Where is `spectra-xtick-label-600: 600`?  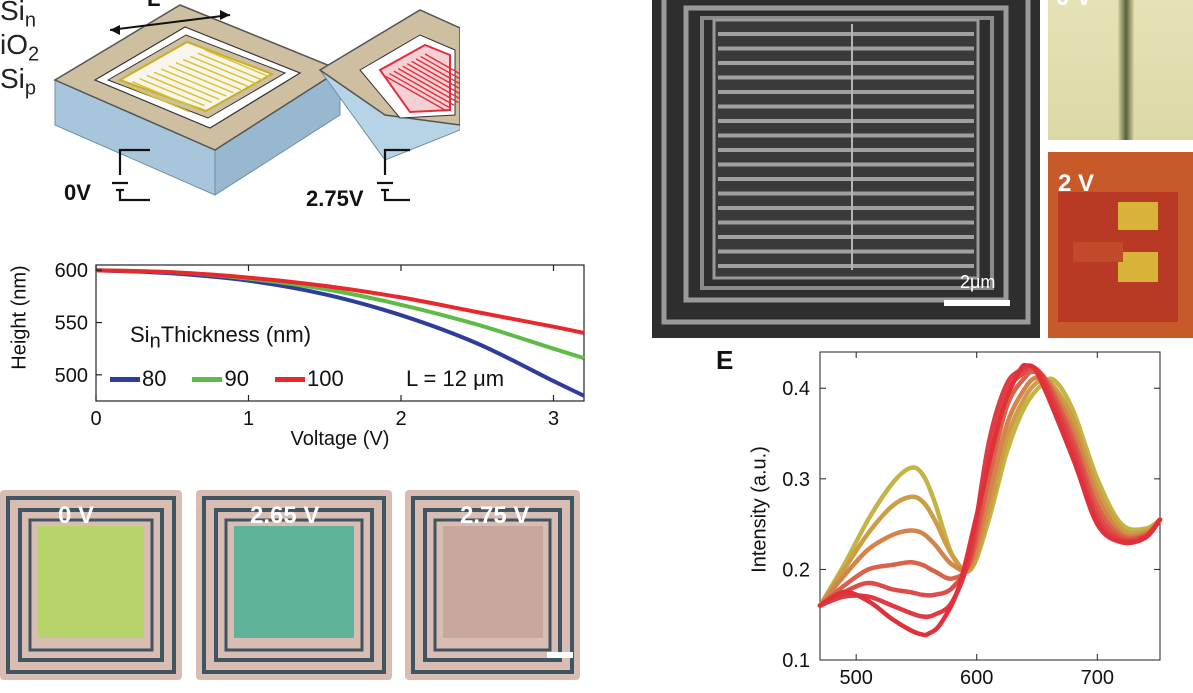 spectra-xtick-label-600: 600 is located at coordinates (976, 677).